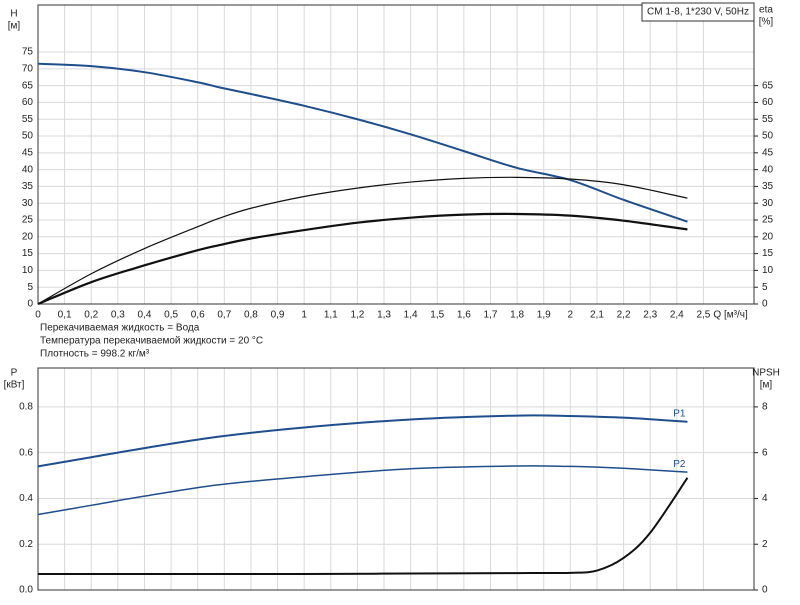 The image size is (800, 605). I want to click on x-tick-label: 1,5, so click(437, 315).